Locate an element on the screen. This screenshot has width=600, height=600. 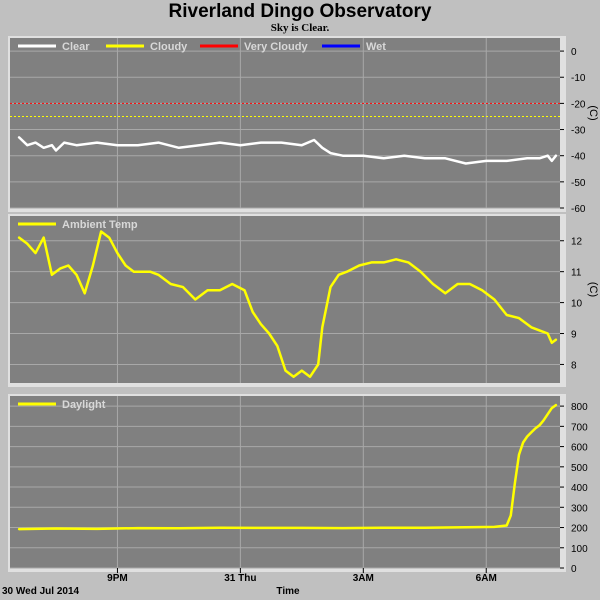
x-tick-label: 31 Thu is located at coordinates (240, 578).